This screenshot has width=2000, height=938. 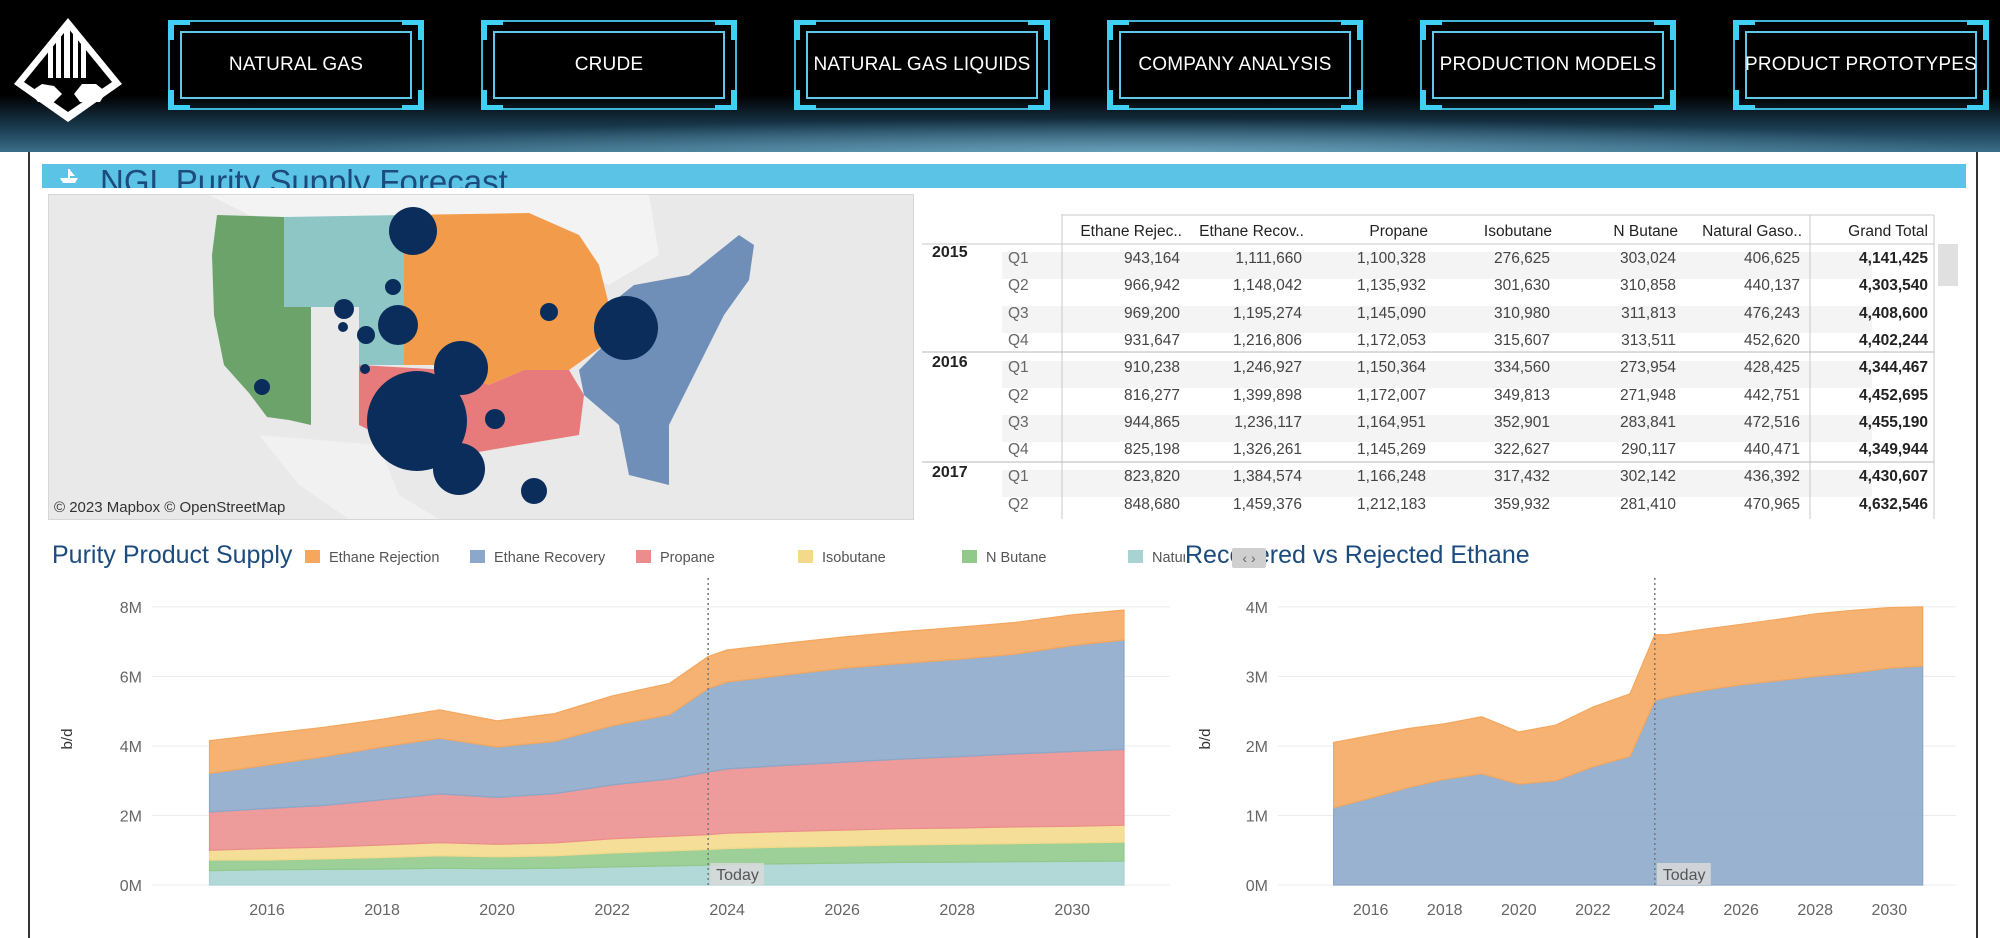 What do you see at coordinates (1521, 258) in the screenshot?
I see `table-cell: 276,625` at bounding box center [1521, 258].